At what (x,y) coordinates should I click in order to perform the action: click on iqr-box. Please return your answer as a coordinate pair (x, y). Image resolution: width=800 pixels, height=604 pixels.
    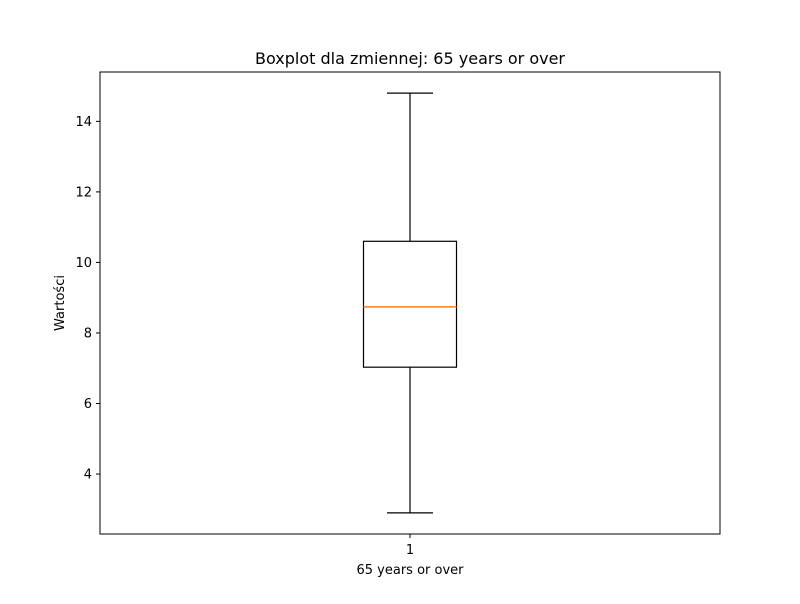
    Looking at the image, I should click on (410, 304).